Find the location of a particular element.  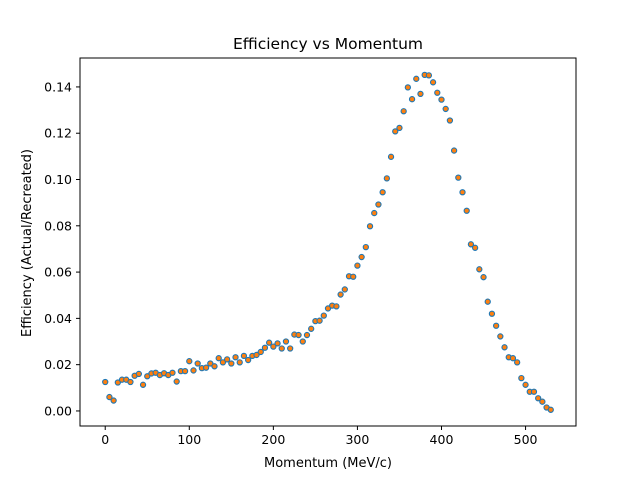

x-tick-label: 300 is located at coordinates (357, 439).